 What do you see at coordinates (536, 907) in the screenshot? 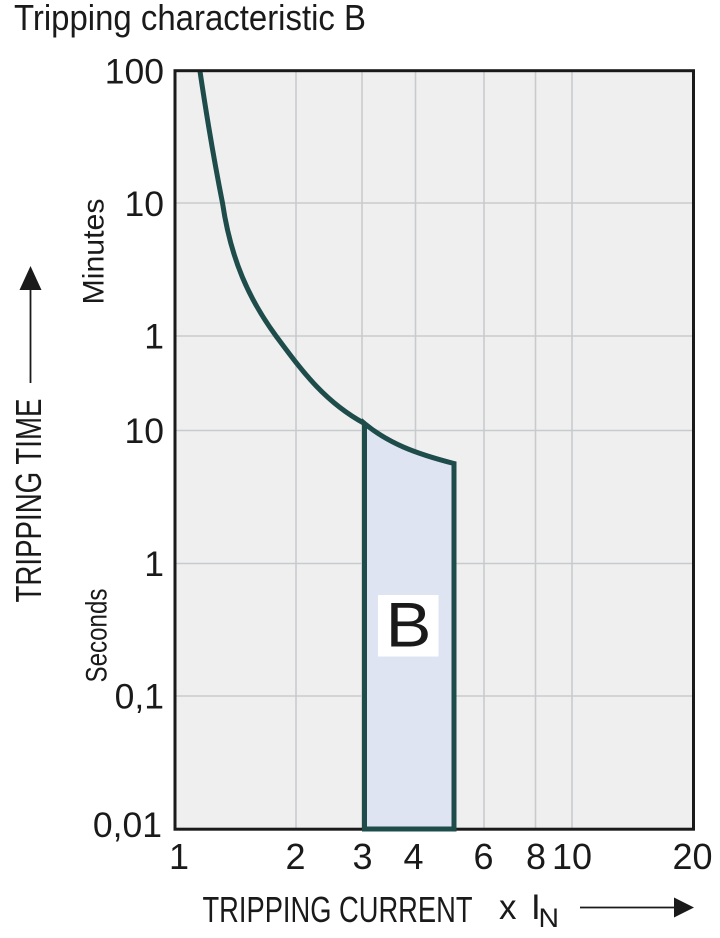
I see `svg-text: I` at bounding box center [536, 907].